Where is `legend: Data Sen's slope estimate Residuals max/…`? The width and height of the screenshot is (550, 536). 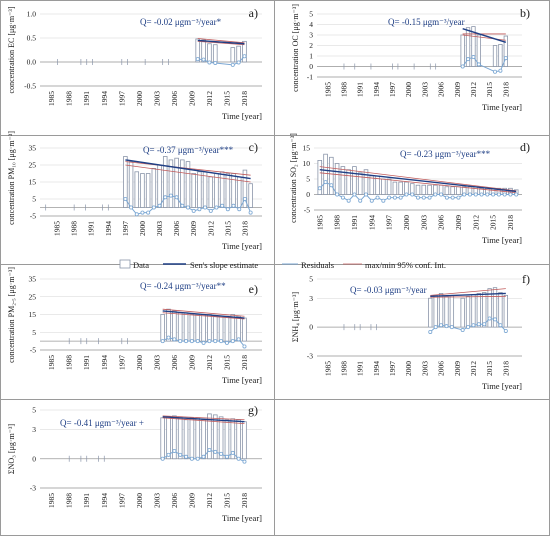 legend: Data Sen's slope estimate Residuals max/… is located at coordinates (282, 264).